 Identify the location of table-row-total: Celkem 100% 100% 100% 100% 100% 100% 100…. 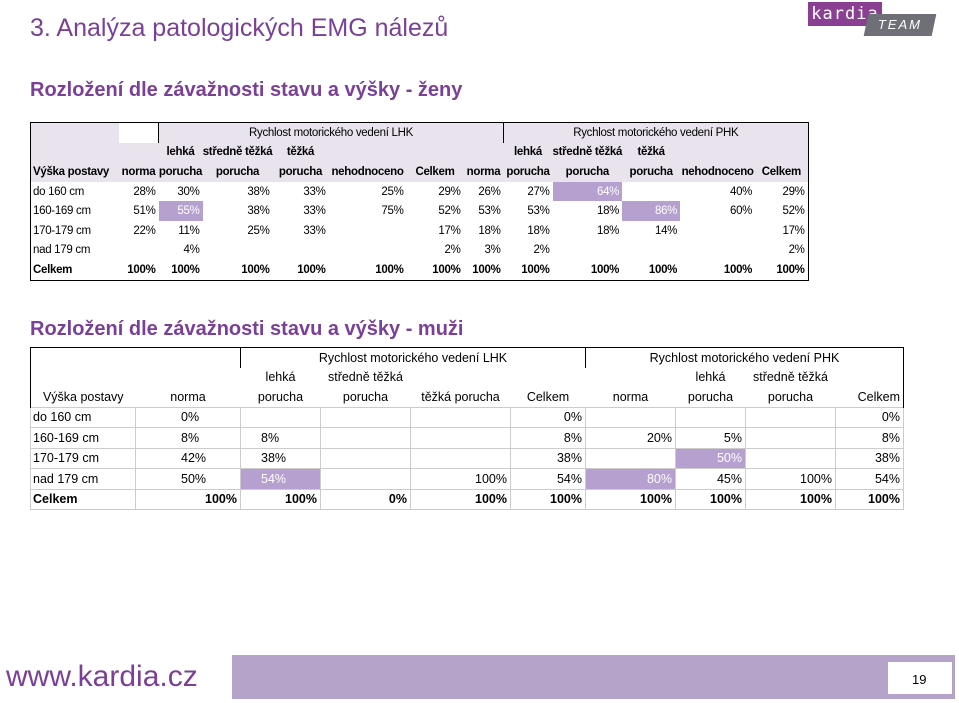
(419, 270).